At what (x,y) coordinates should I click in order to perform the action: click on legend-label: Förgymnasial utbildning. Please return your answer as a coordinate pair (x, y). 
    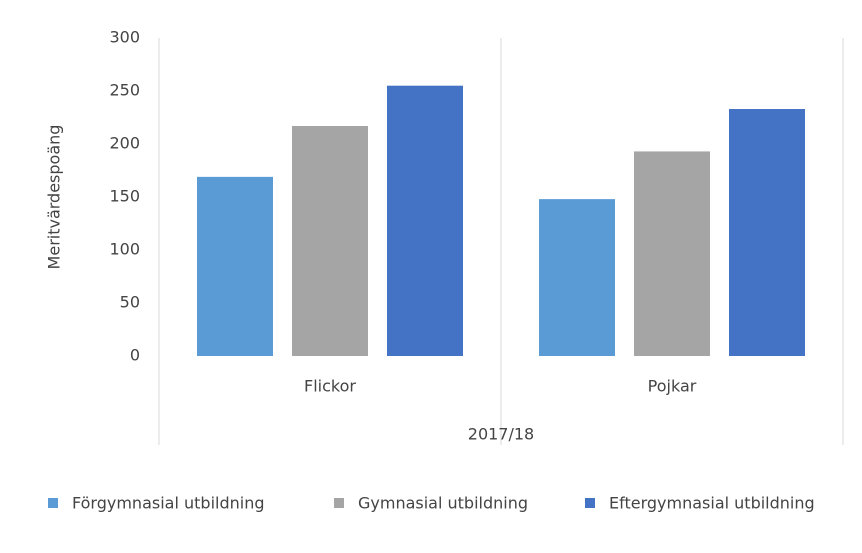
    Looking at the image, I should click on (168, 503).